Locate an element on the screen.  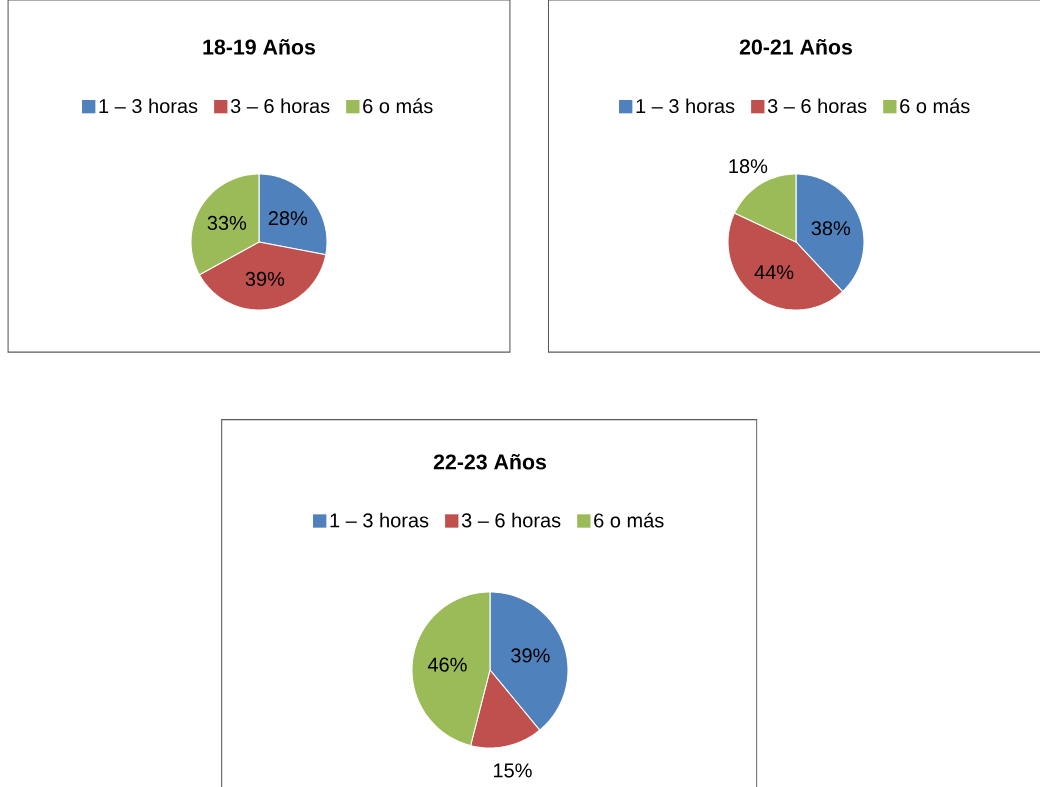
data-label: 28% is located at coordinates (288, 218).